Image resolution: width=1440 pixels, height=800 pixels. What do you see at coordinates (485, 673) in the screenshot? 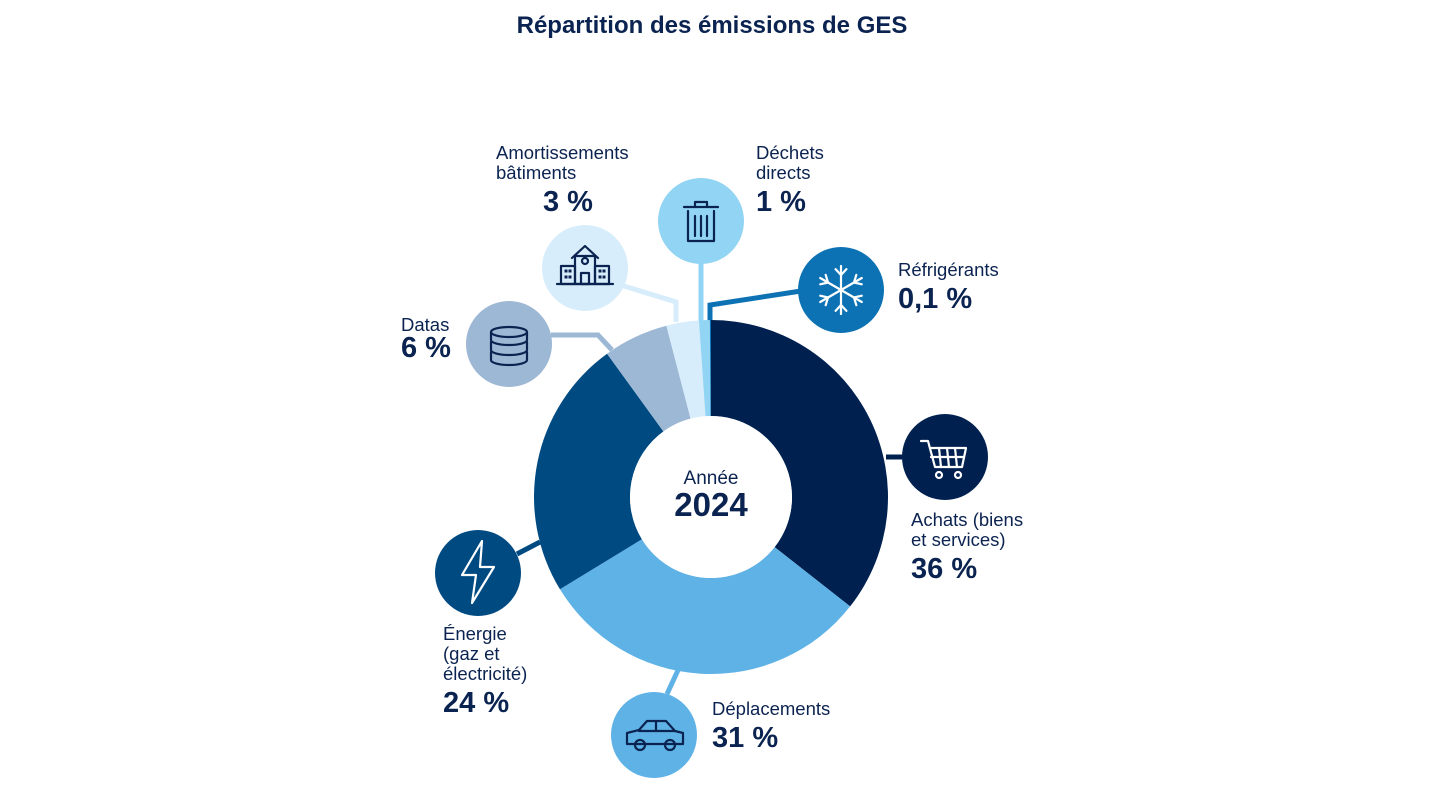
I see `label-name: électricité)` at bounding box center [485, 673].